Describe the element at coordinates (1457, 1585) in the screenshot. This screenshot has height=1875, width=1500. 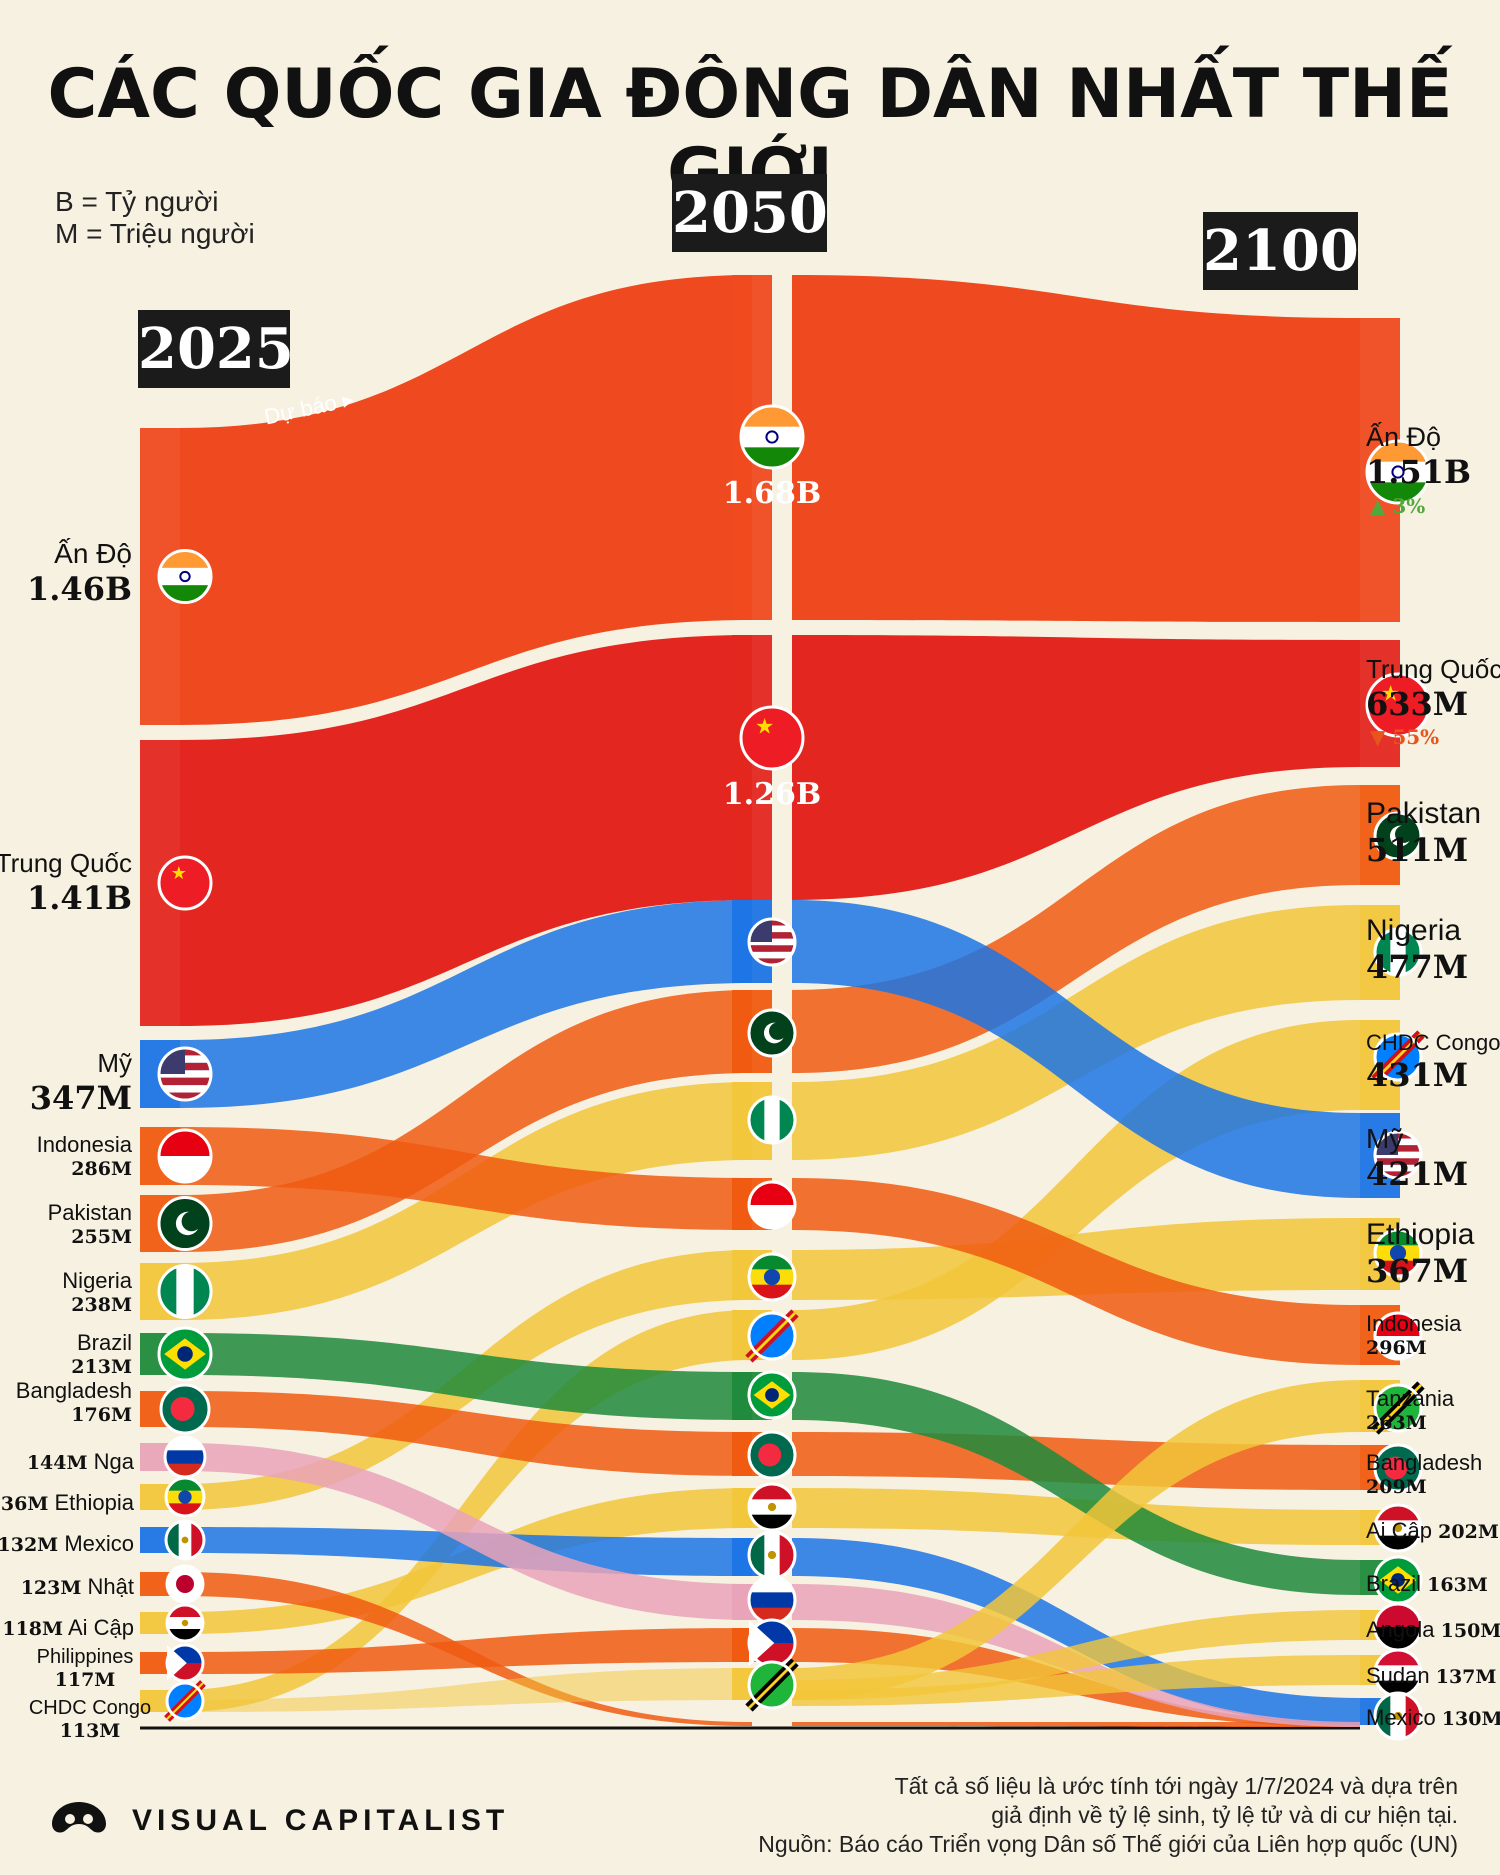
I see `population-value: 163M` at that location.